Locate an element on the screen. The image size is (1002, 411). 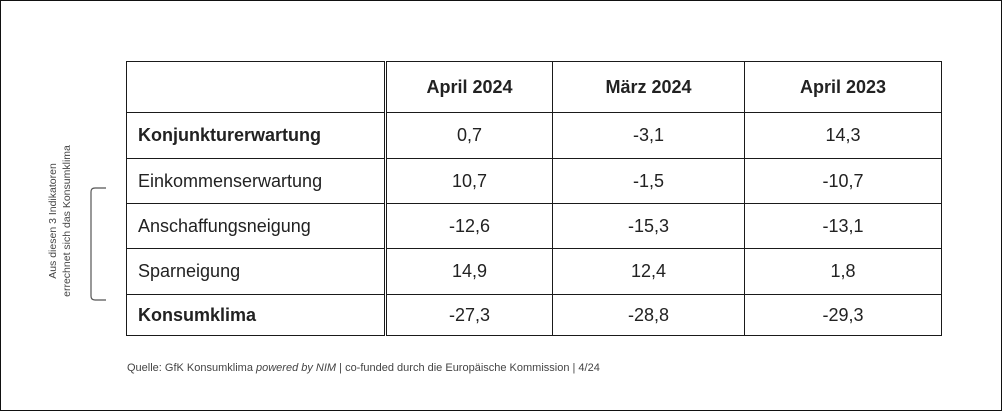
header-maerz-2024: März 2024 is located at coordinates (648, 87).